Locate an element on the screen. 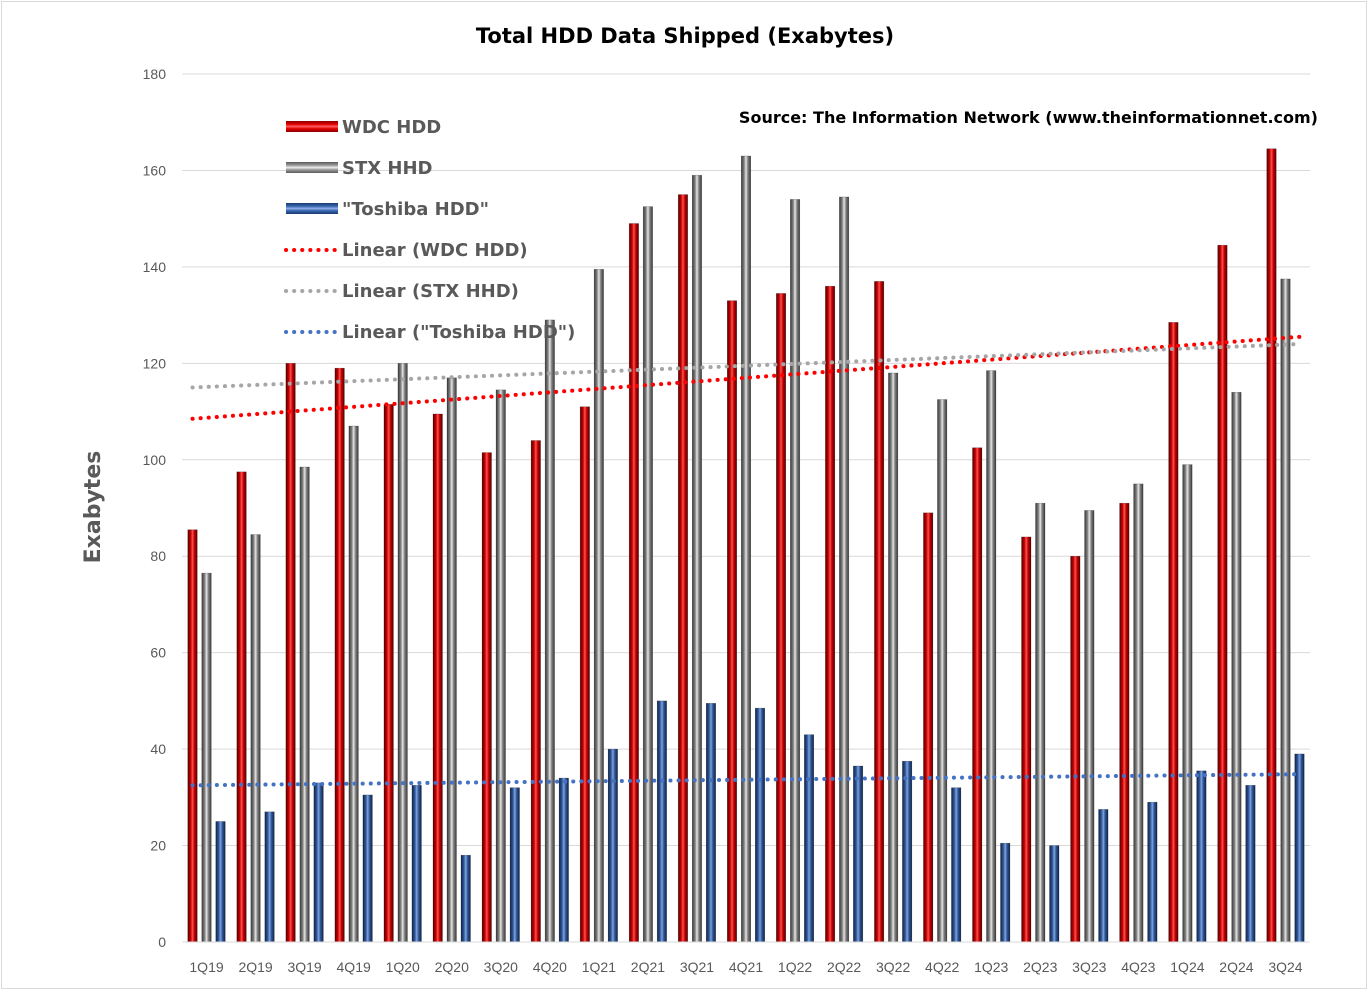  bar-wdc-3q24 is located at coordinates (1271, 545).